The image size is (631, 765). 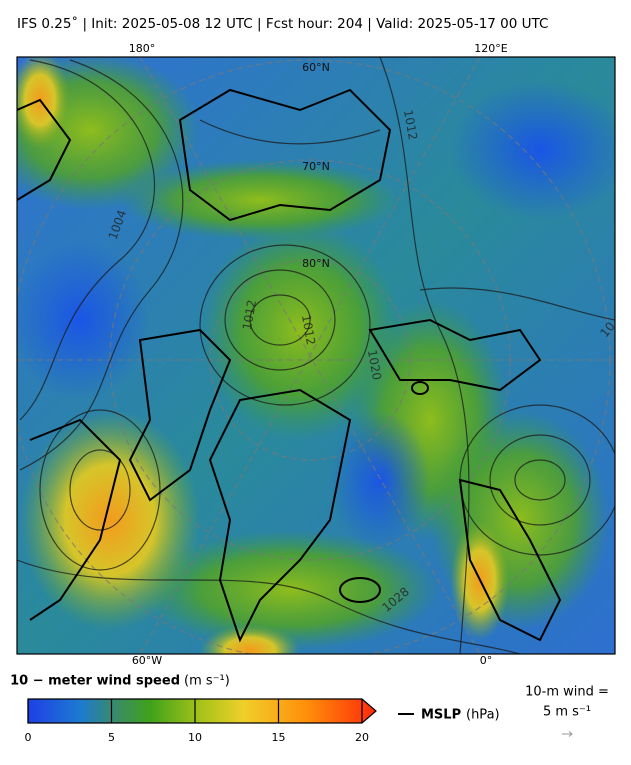 I want to click on lat-label: 60°N, so click(x=316, y=67).